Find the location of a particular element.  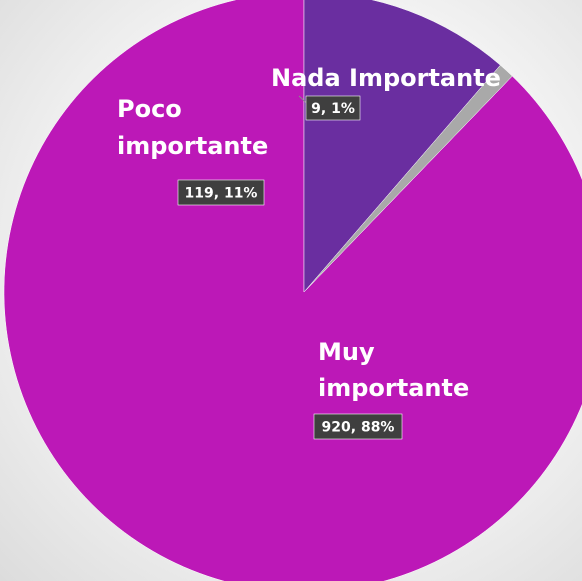

category-label-muy-importante: Muy importante is located at coordinates (393, 370).